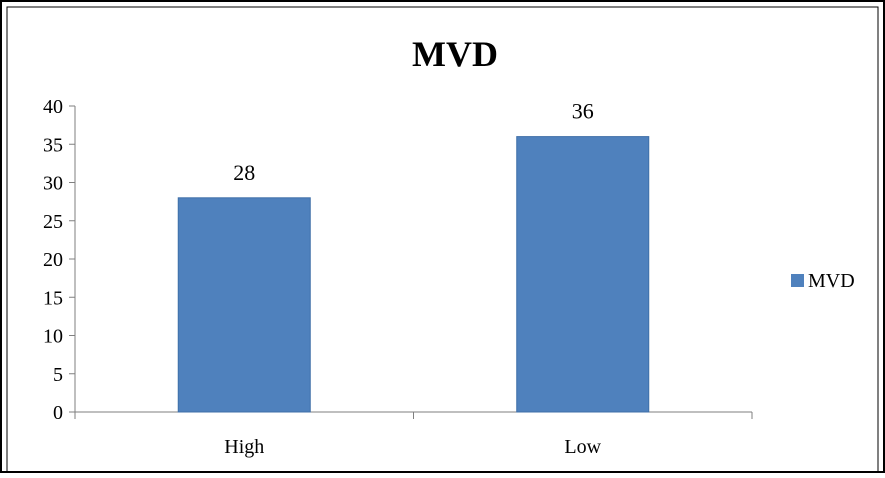  What do you see at coordinates (583, 274) in the screenshot?
I see `bar-low` at bounding box center [583, 274].